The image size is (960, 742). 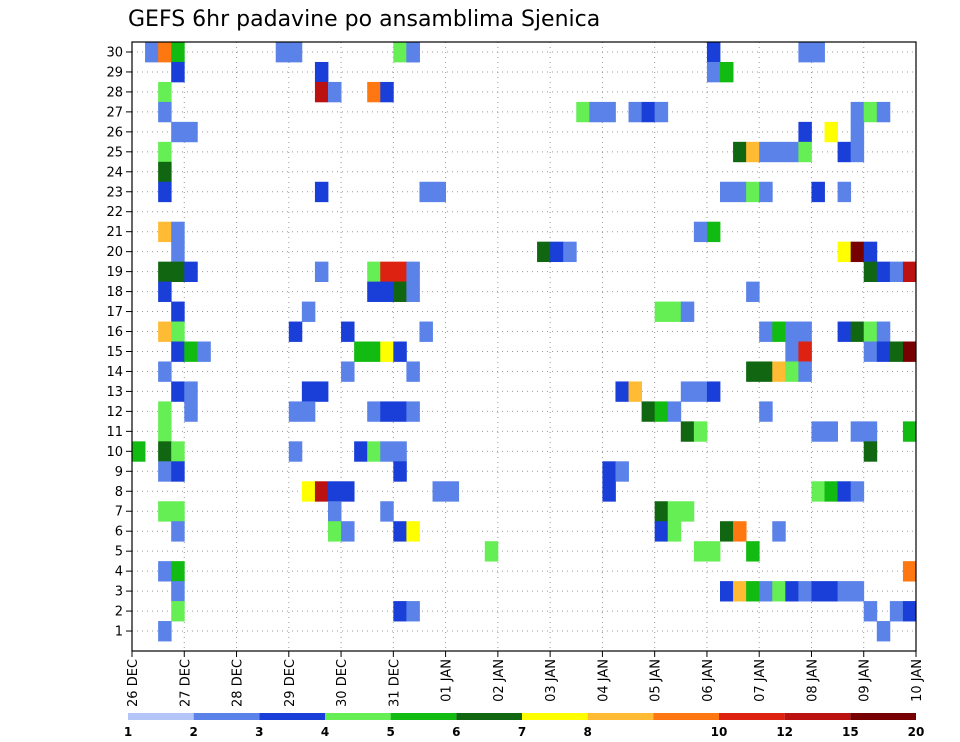 What do you see at coordinates (114, 372) in the screenshot?
I see `y-tick-label: 14` at bounding box center [114, 372].